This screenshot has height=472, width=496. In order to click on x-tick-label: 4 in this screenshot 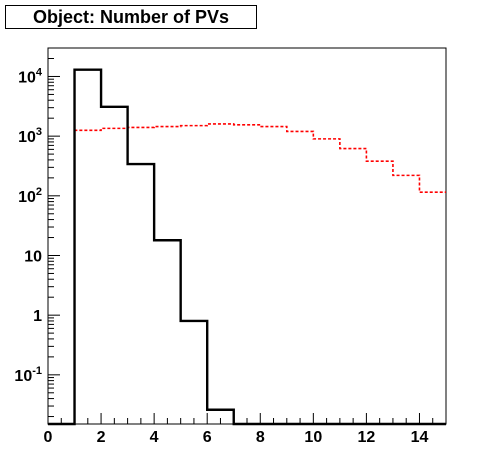, I will do `click(154, 437)`.